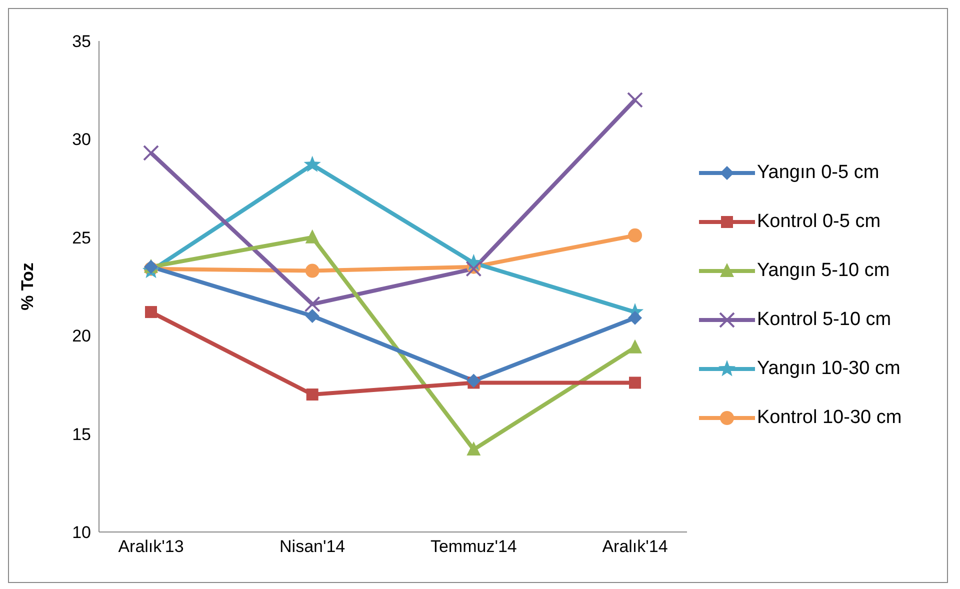  I want to click on x-tick-label: Aralık'13, so click(151, 546).